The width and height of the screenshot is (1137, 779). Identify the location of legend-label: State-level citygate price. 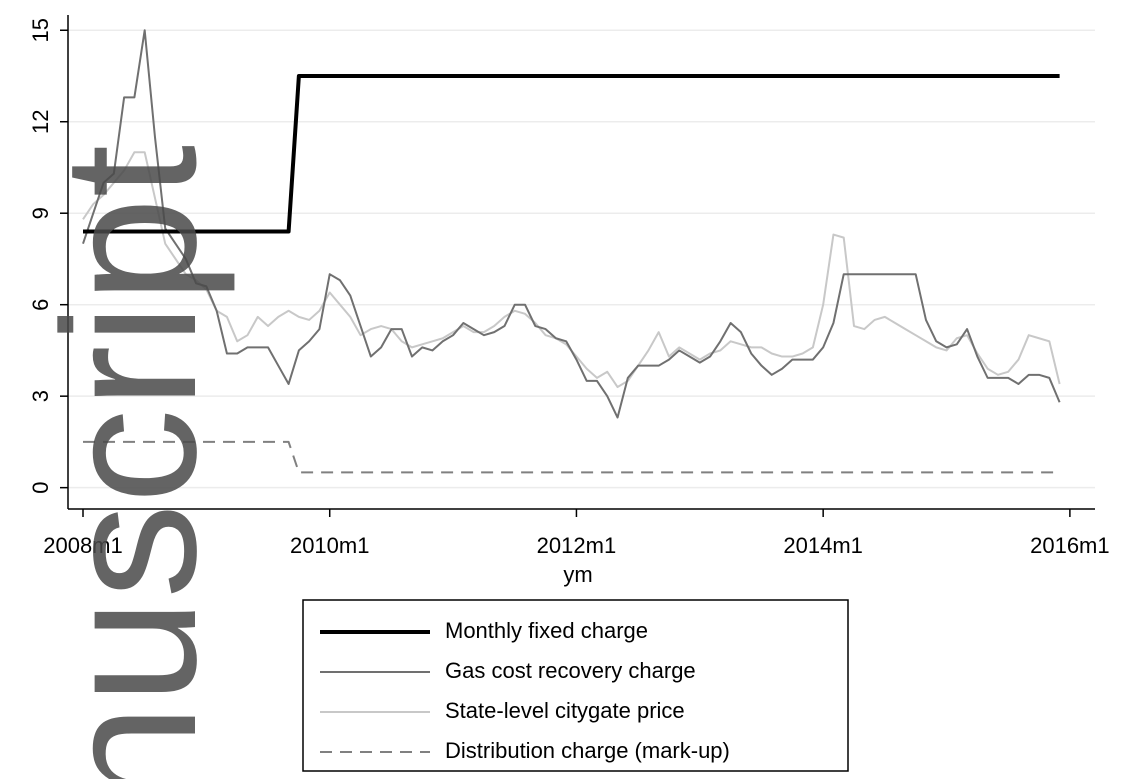
(565, 710).